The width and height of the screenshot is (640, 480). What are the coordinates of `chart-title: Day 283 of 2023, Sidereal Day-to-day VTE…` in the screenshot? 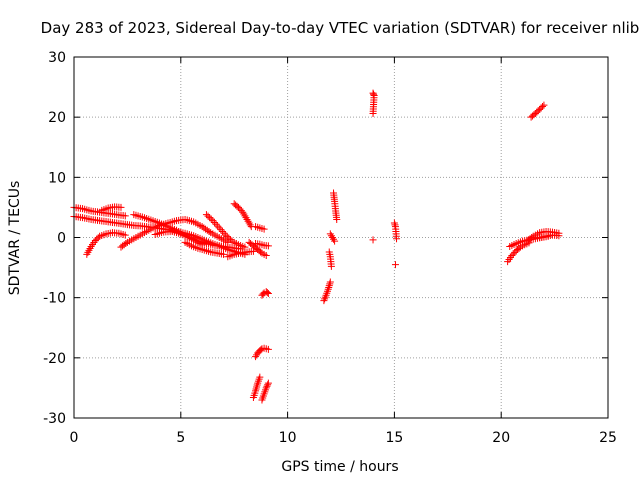 It's located at (340, 28).